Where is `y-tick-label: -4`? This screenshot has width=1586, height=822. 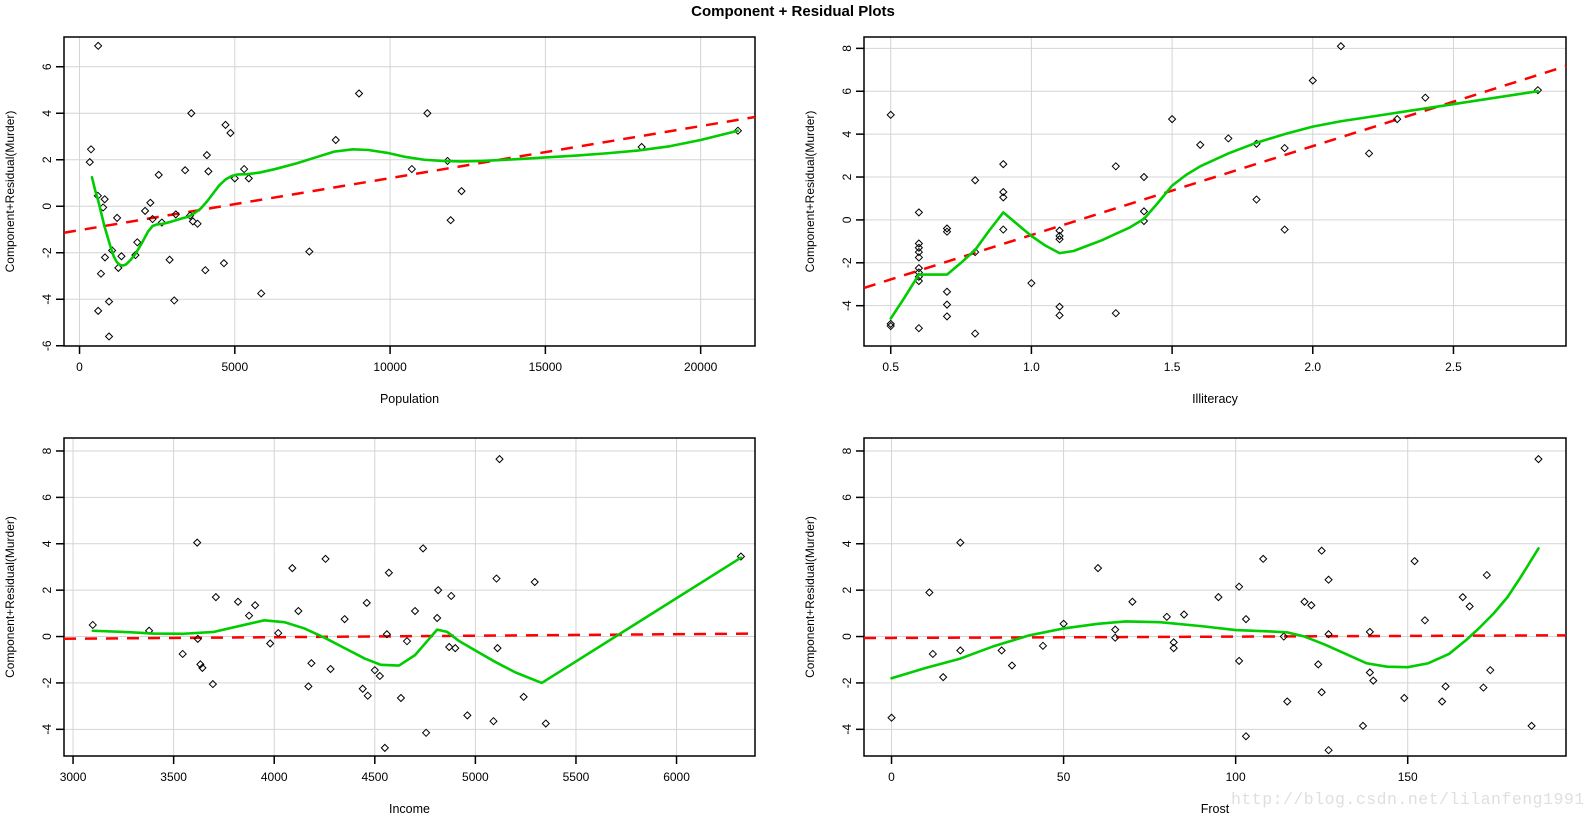 y-tick-label: -4 is located at coordinates (847, 305).